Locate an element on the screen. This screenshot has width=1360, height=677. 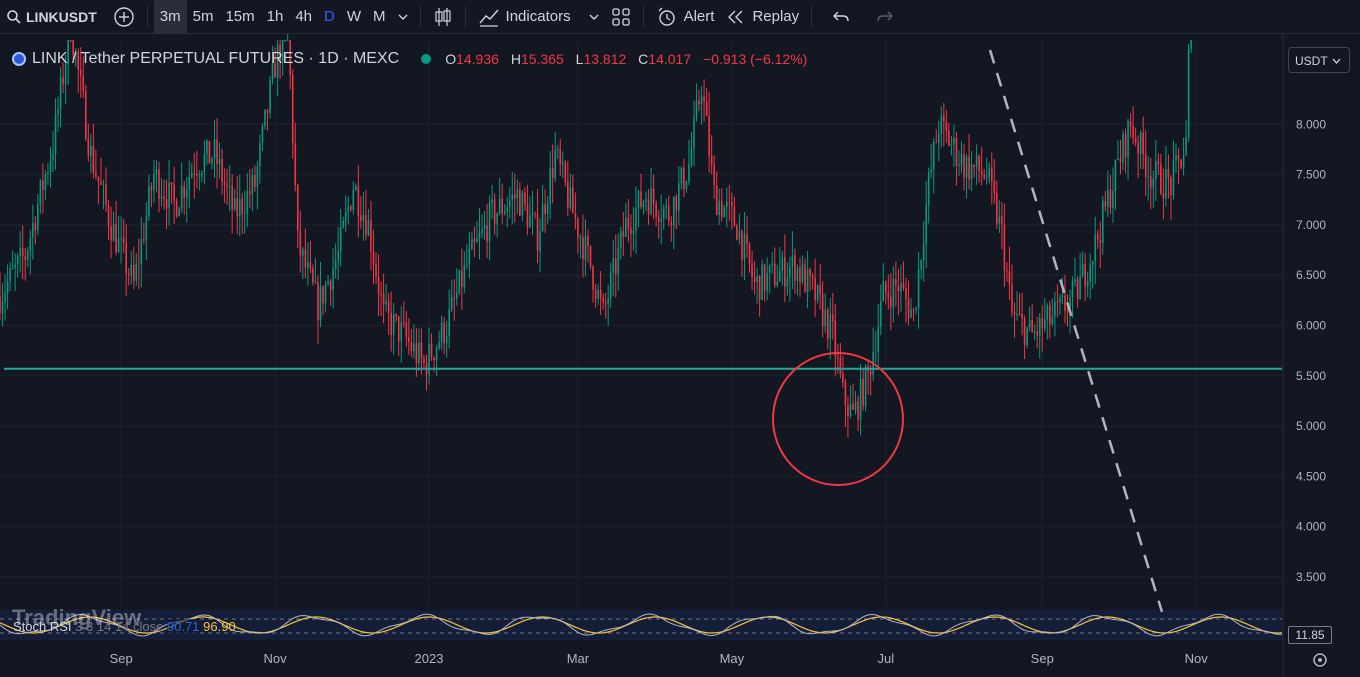
timeframe-dropdown is located at coordinates (403, 16).